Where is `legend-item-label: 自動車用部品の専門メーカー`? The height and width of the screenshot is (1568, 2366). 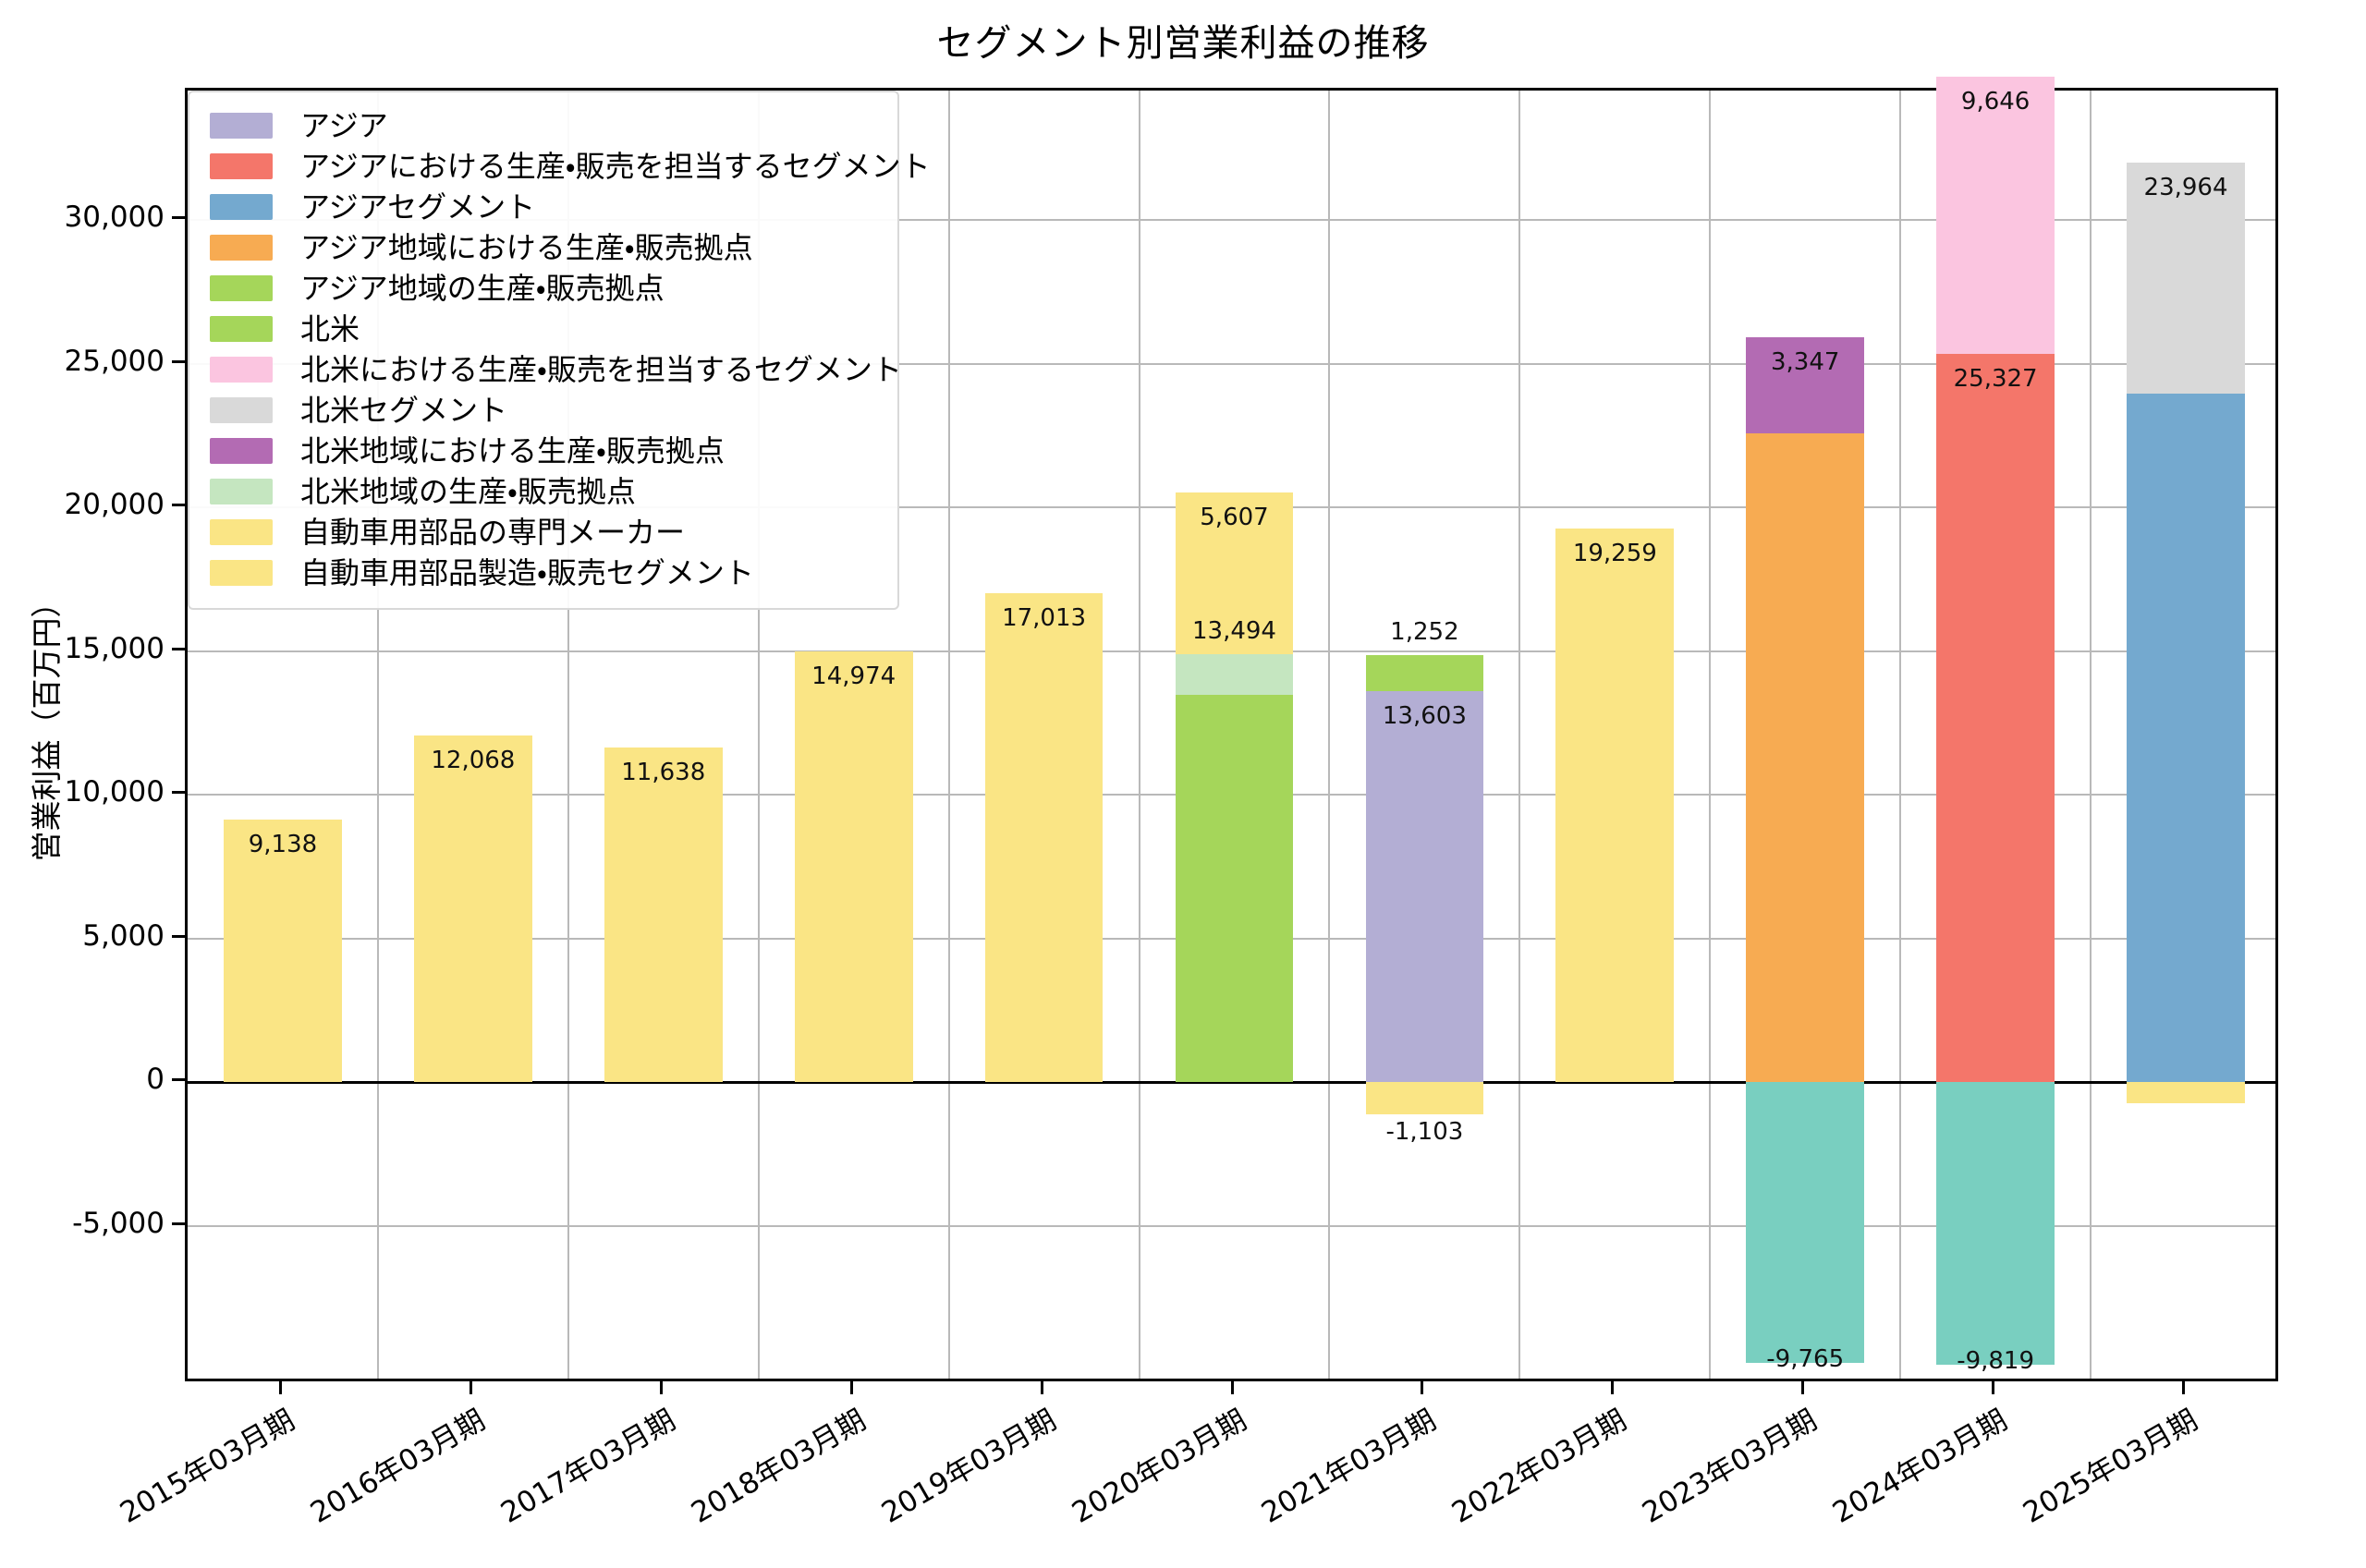
legend-item-label: 自動車用部品の専門メーカー is located at coordinates (493, 532).